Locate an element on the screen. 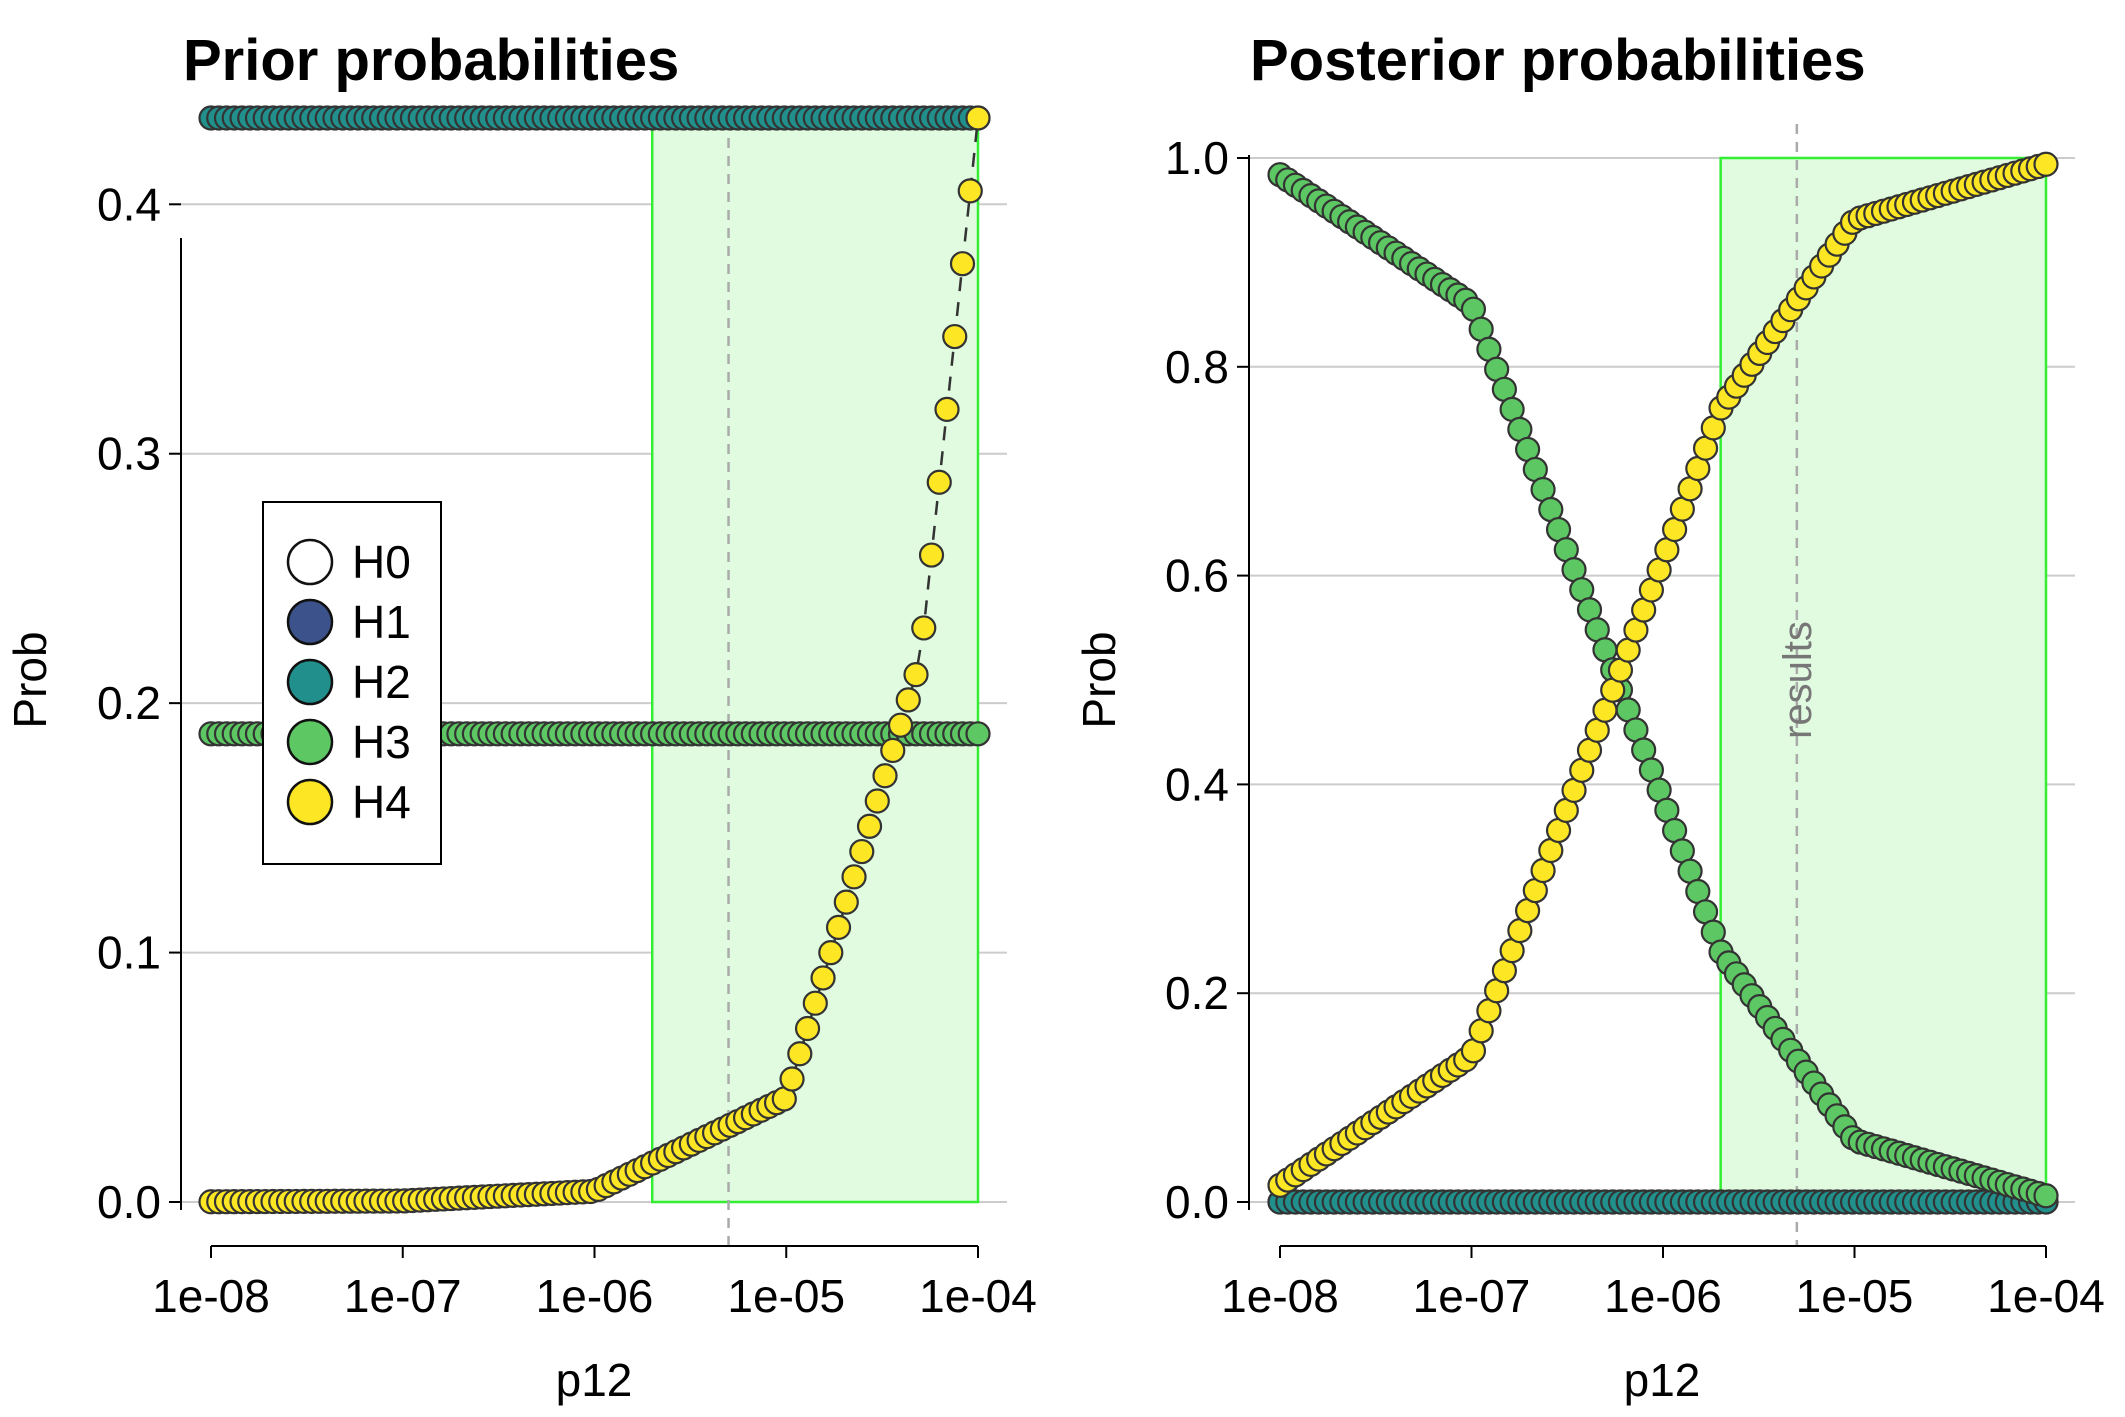 Image resolution: width=2125 pixels, height=1417 pixels. posterior-y-tick-label: 0.0 is located at coordinates (1197, 1202).